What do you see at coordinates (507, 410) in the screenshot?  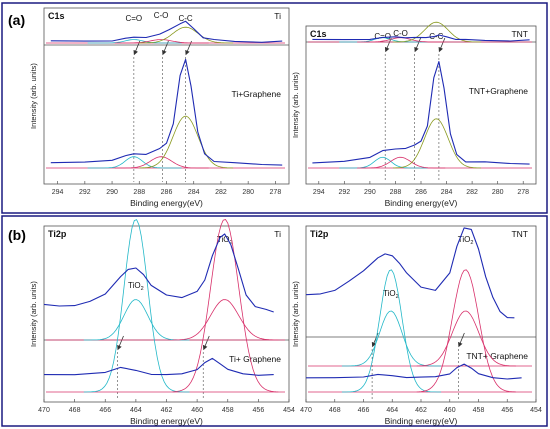 I see `x-tick-label: 456` at bounding box center [507, 410].